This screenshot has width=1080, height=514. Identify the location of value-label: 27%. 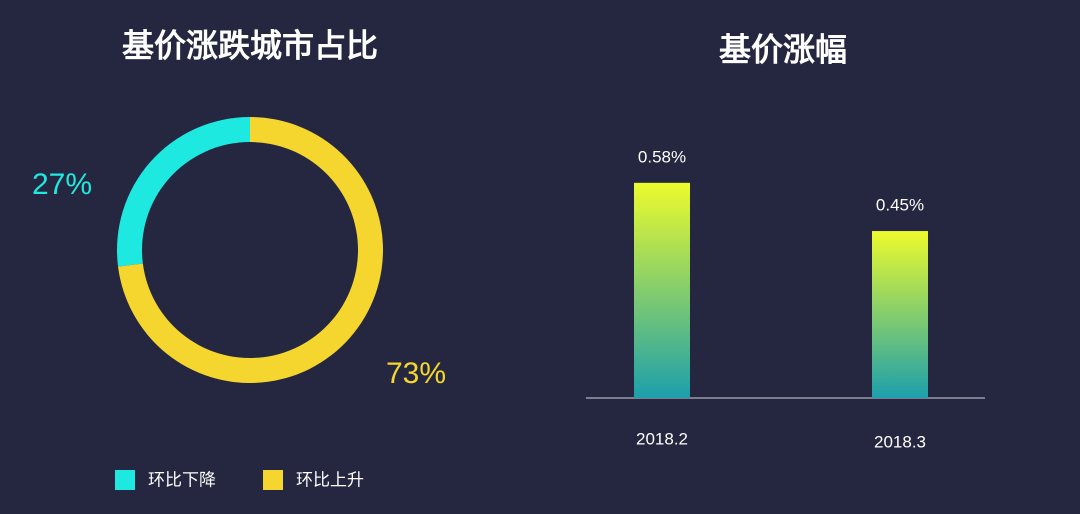
(62, 184).